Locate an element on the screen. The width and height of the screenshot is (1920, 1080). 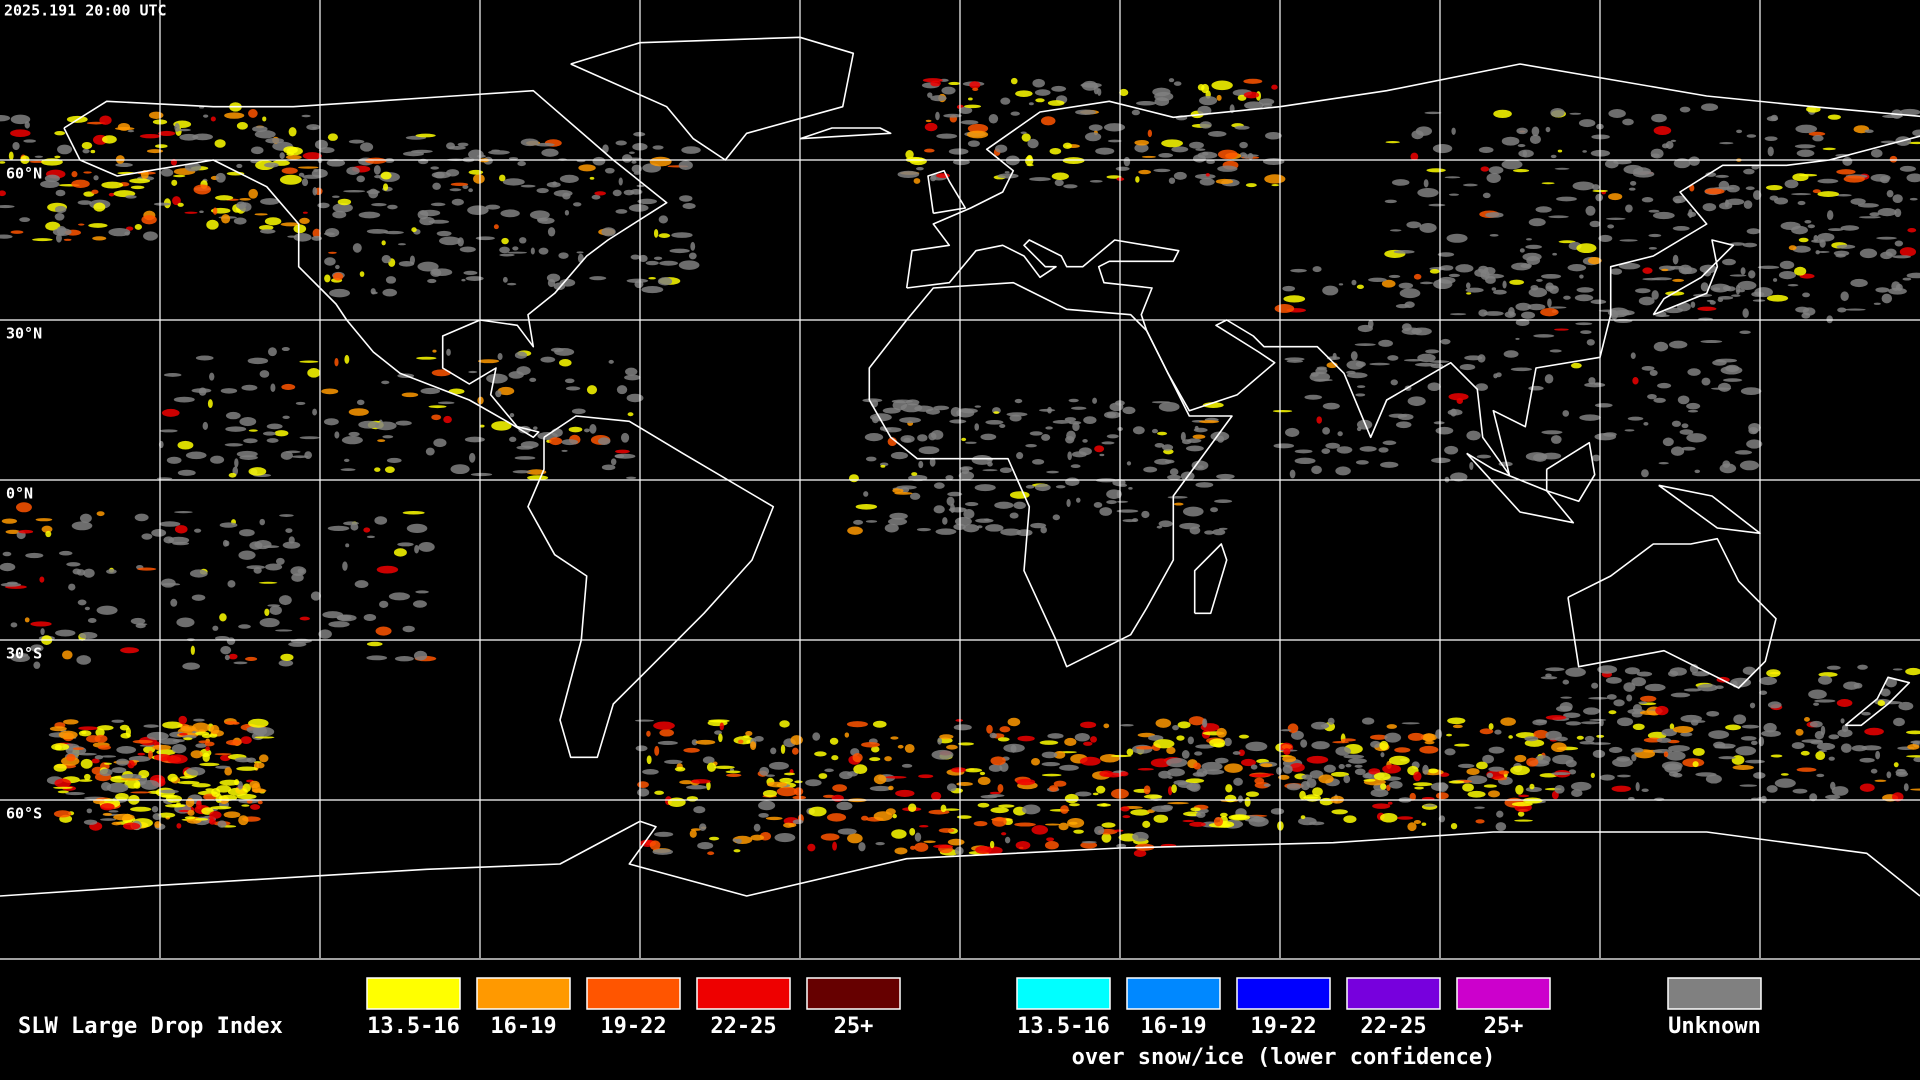
legend-swatch is located at coordinates (1393, 993).